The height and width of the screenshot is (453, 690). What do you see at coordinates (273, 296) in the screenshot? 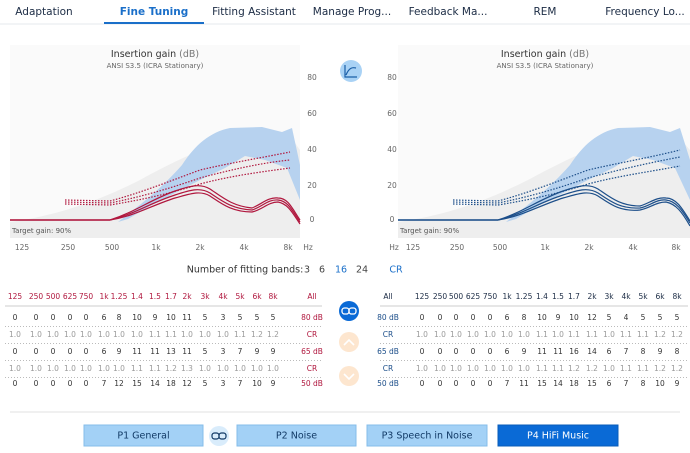
I see `table-header: 8k` at bounding box center [273, 296].